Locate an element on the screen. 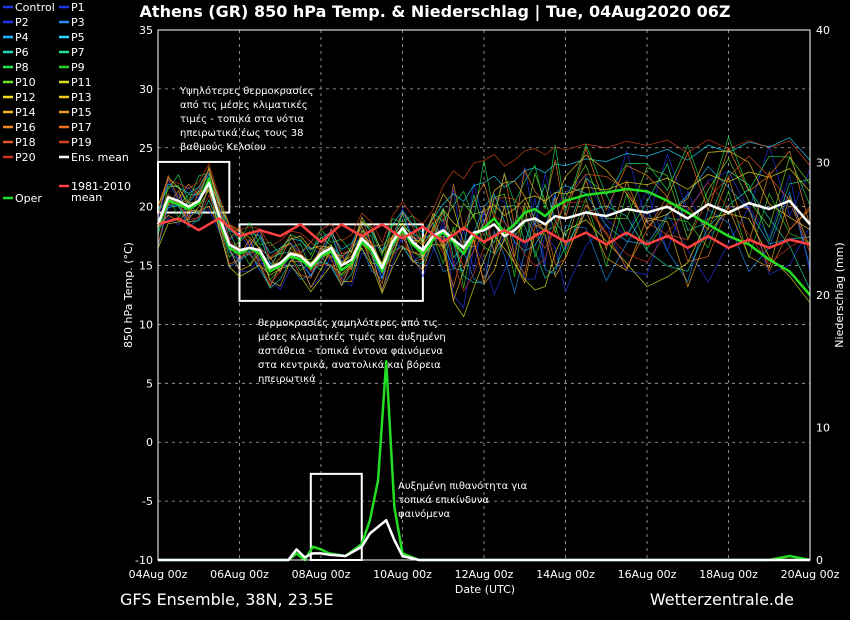 This screenshot has height=620, width=850. legend-label: P3 is located at coordinates (78, 22).